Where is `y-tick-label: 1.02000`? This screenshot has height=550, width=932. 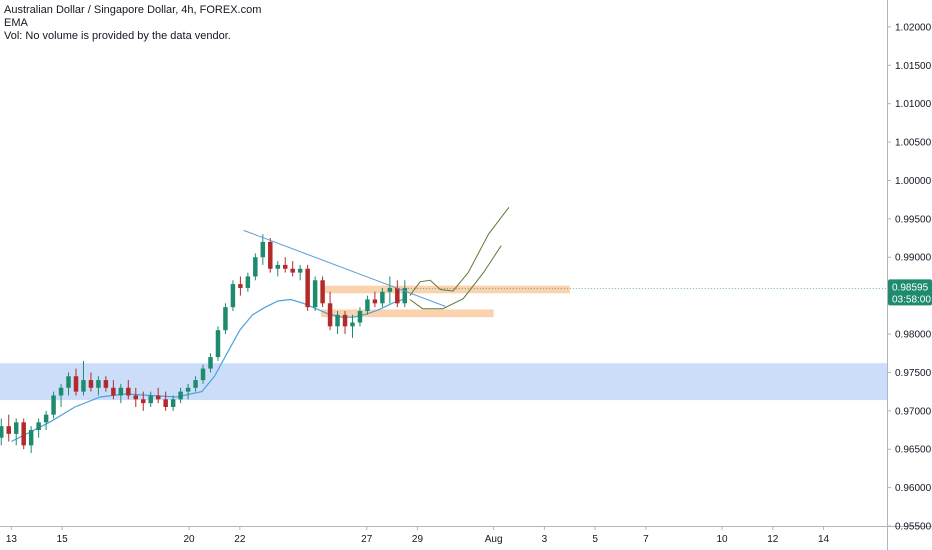 y-tick-label: 1.02000 is located at coordinates (913, 27).